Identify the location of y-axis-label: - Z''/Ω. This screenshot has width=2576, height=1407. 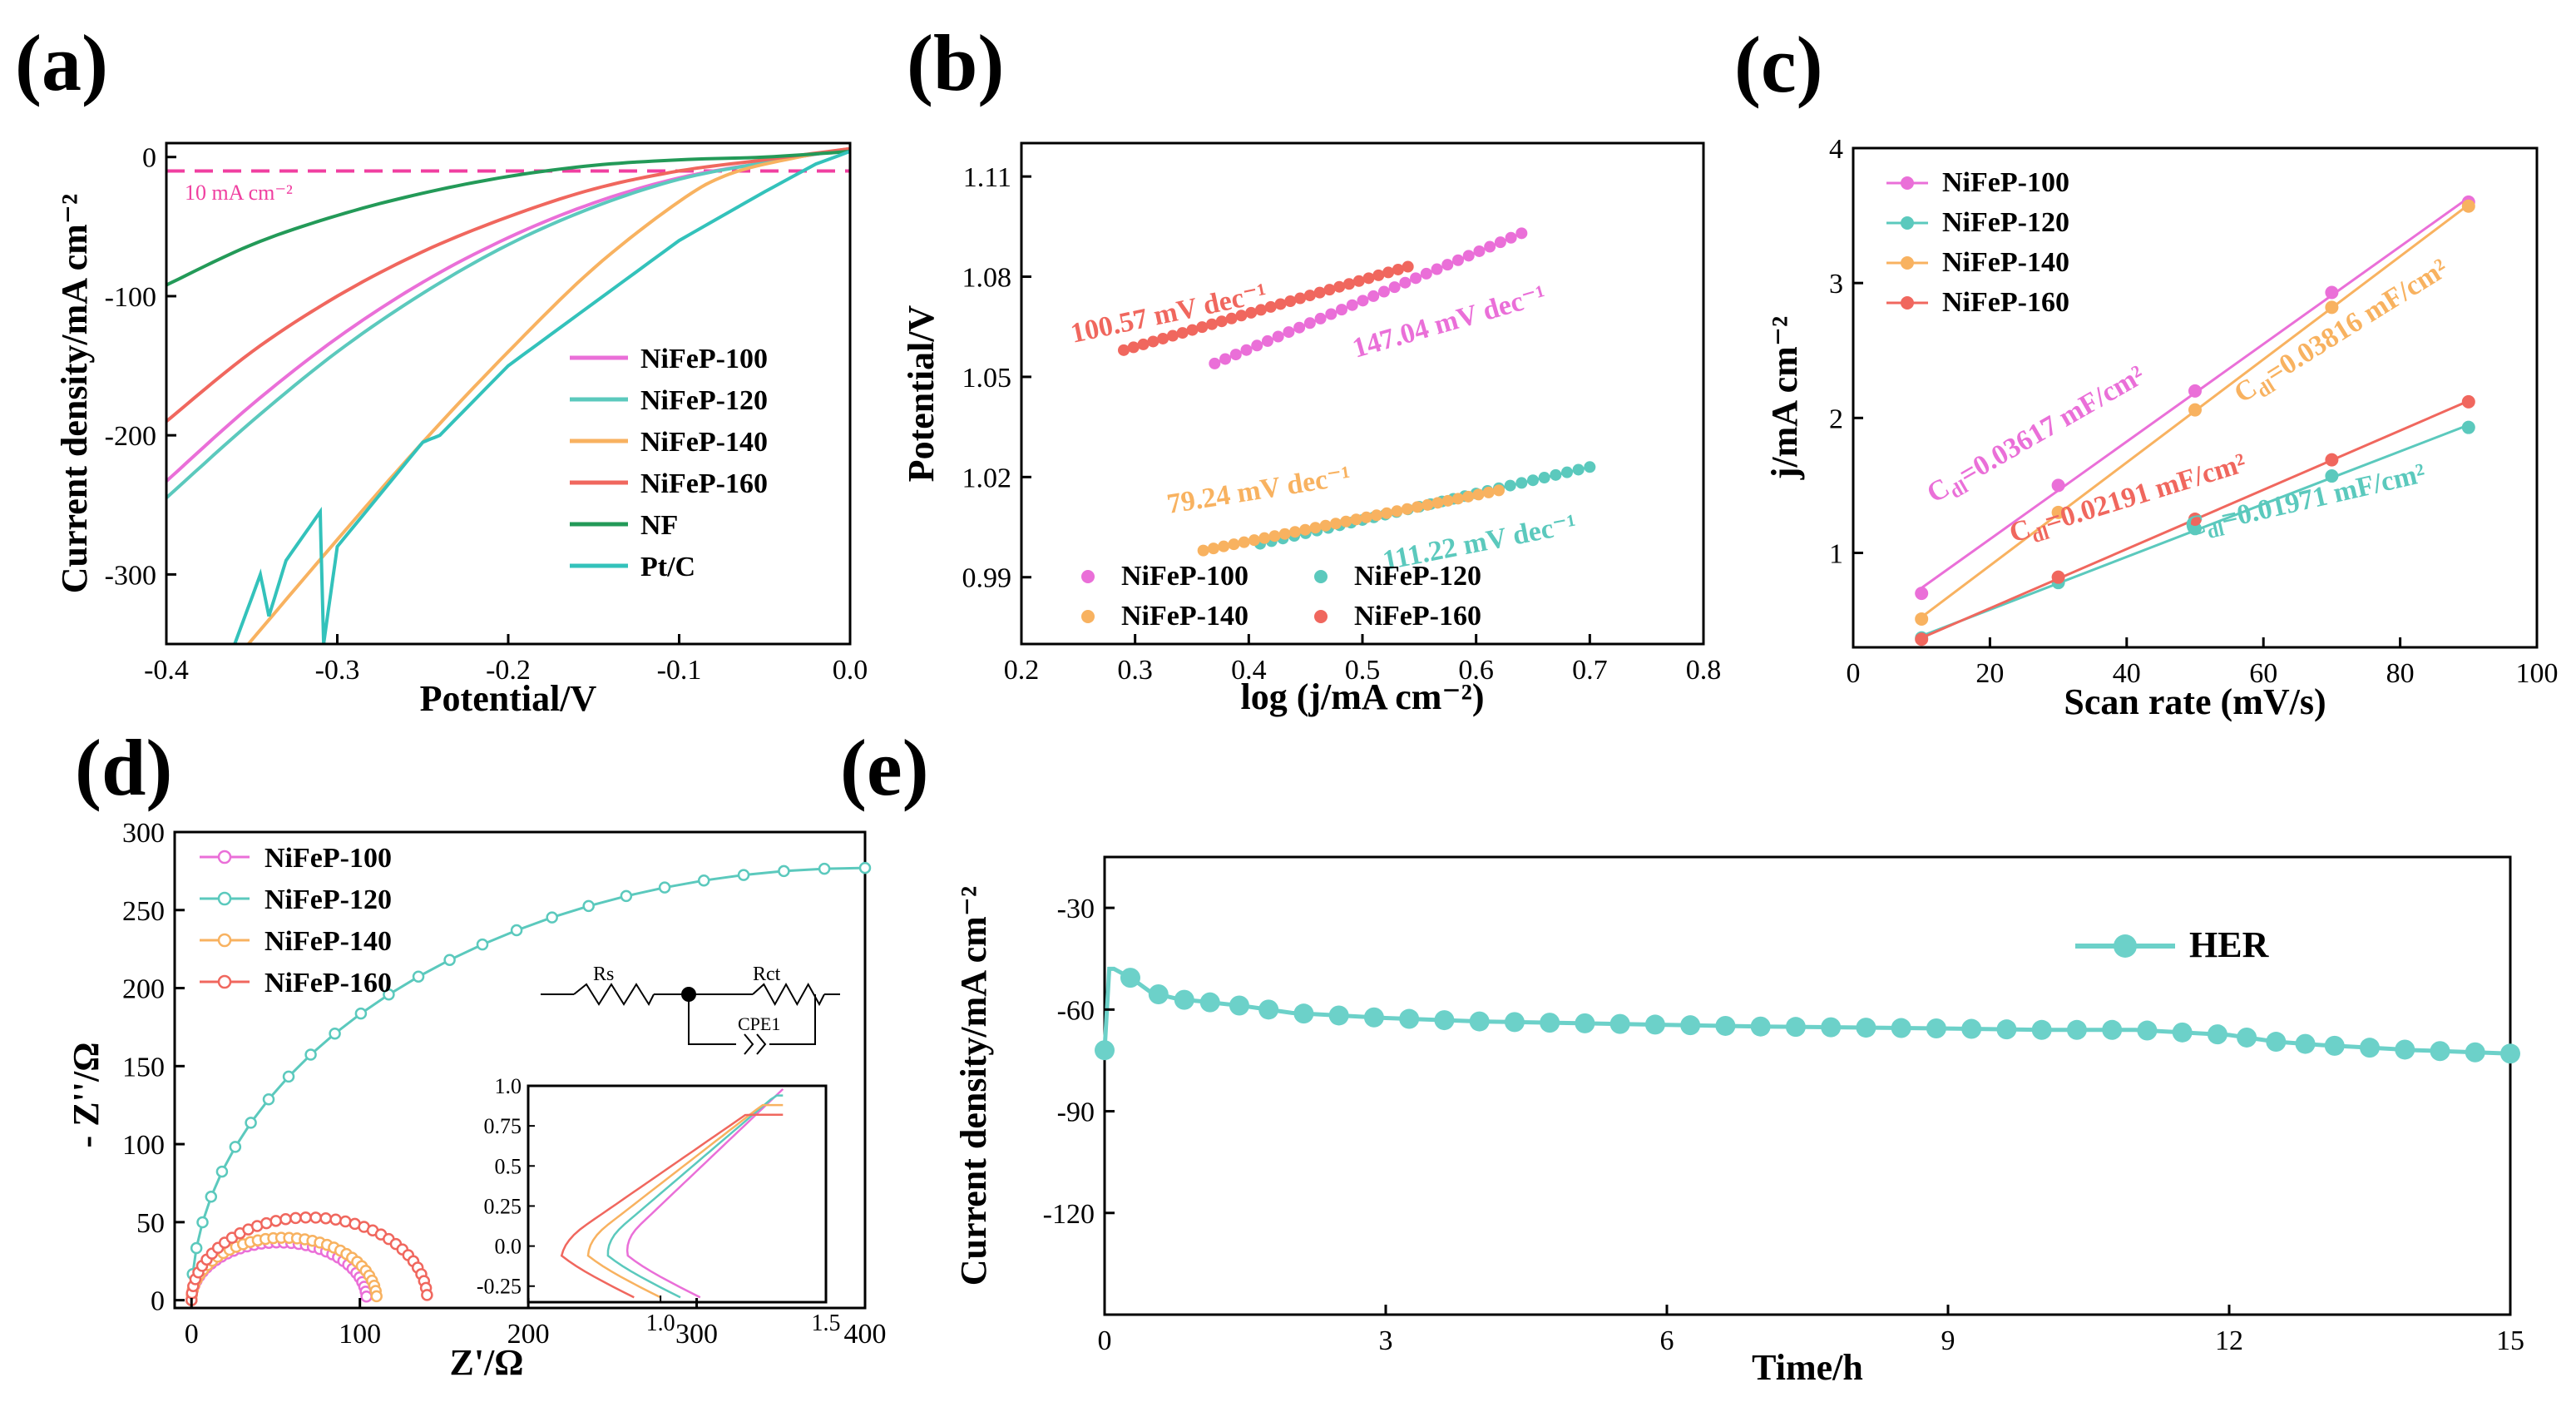
(86, 1095).